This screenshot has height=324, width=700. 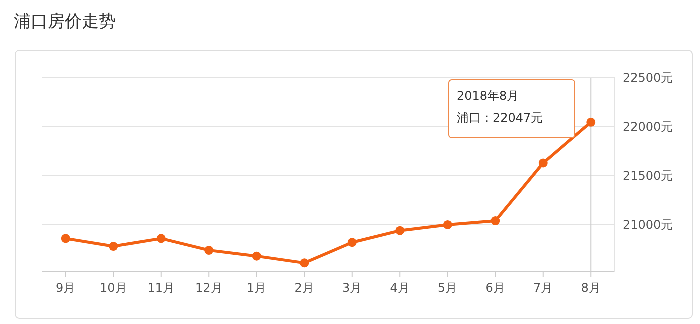 I want to click on x-tick-label: 4月, so click(x=400, y=288).